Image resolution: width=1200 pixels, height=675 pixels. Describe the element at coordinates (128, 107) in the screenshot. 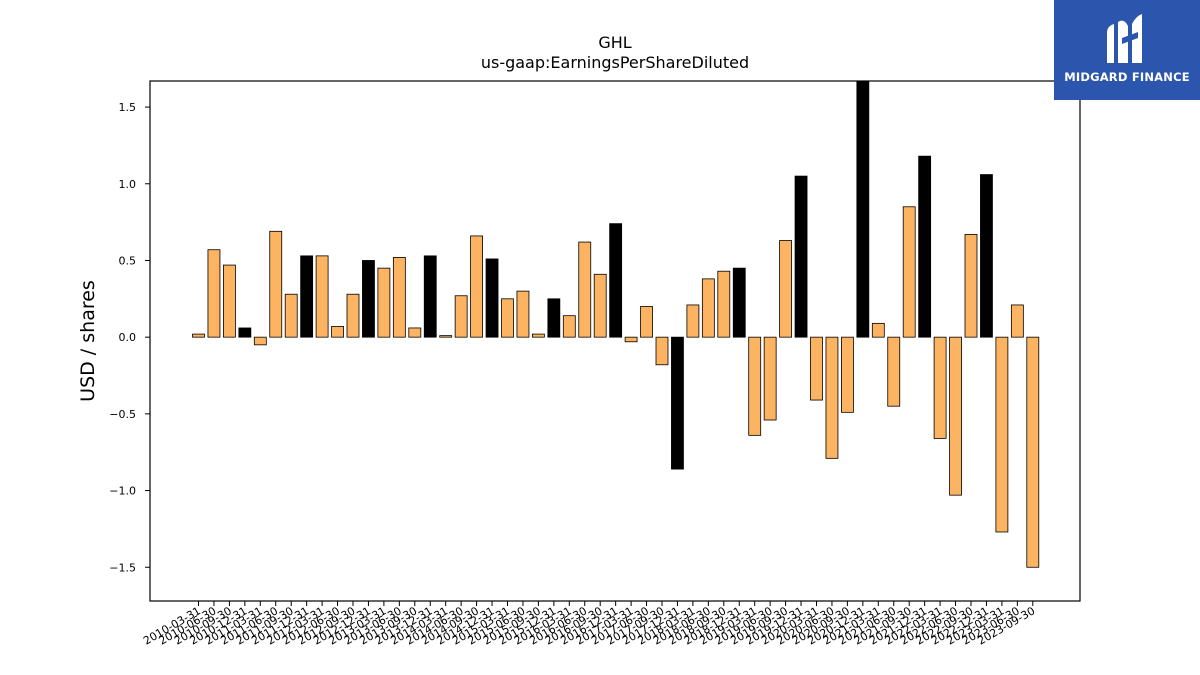

I see `y-tick-label: 1.5` at that location.